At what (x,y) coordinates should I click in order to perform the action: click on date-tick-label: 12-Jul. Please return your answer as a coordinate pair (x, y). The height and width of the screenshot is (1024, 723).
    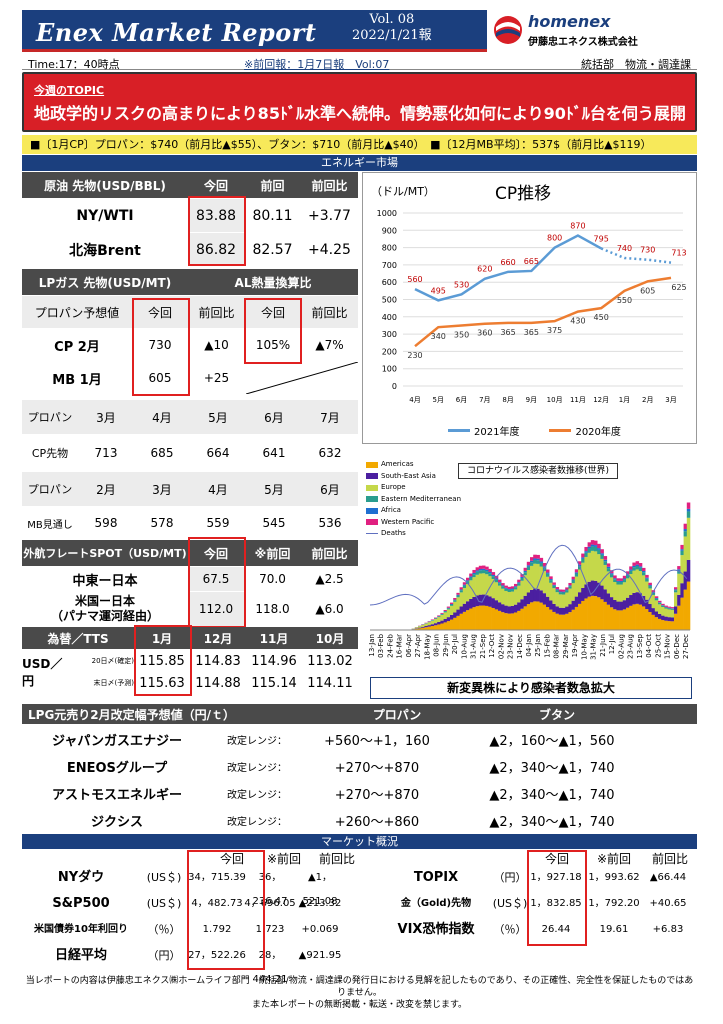
    Looking at the image, I should click on (612, 644).